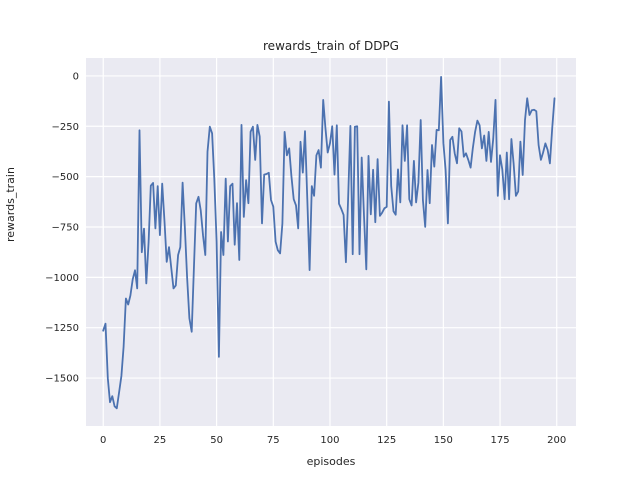 Image resolution: width=640 pixels, height=480 pixels. What do you see at coordinates (62, 278) in the screenshot?
I see `y-tick-label: −1000` at bounding box center [62, 278].